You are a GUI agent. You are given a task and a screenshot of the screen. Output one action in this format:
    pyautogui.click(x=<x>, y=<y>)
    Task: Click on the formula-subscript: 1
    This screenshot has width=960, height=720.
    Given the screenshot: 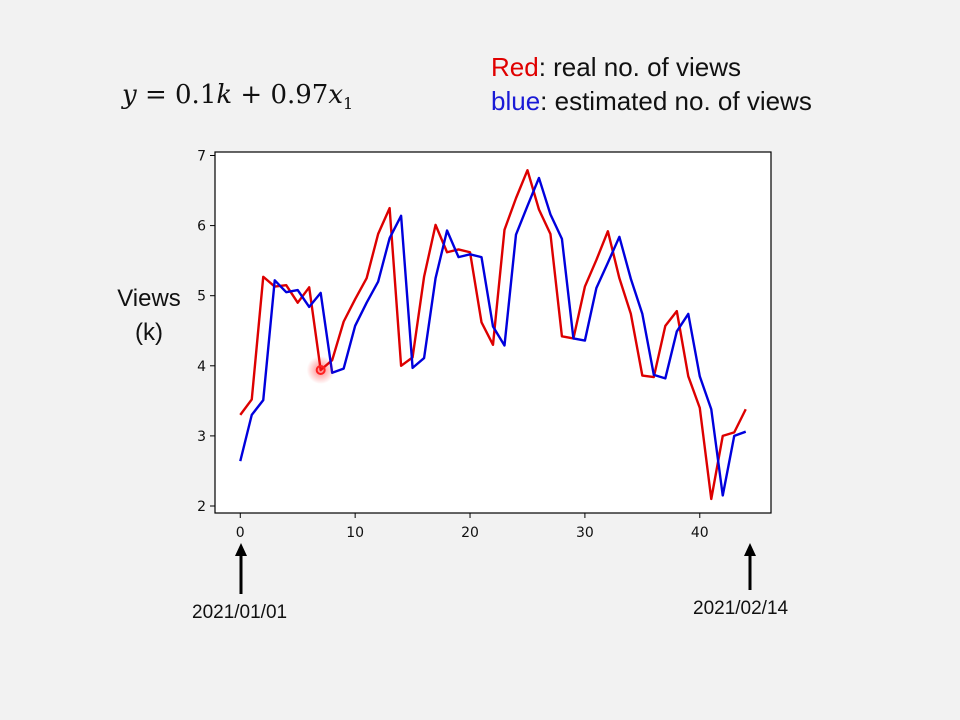 What is the action you would take?
    pyautogui.click(x=348, y=104)
    